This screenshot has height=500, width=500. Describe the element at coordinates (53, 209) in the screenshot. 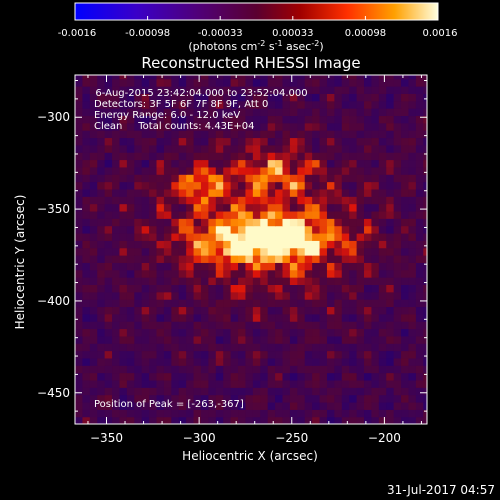

I see `y-tick-label: −350` at that location.